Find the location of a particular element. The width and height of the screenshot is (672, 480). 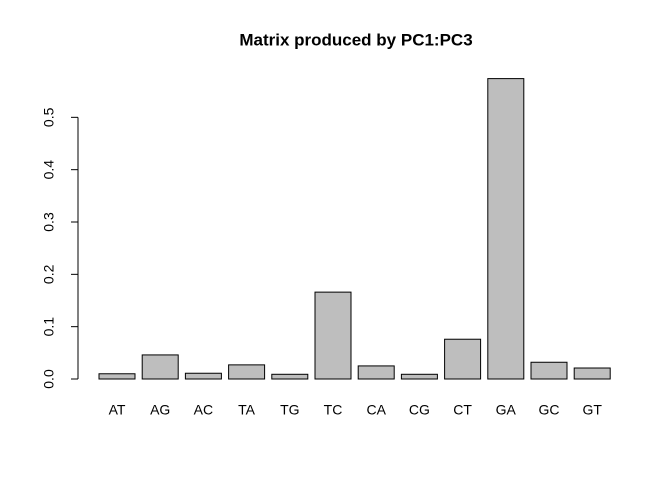

x-tick-label: CA is located at coordinates (376, 410).